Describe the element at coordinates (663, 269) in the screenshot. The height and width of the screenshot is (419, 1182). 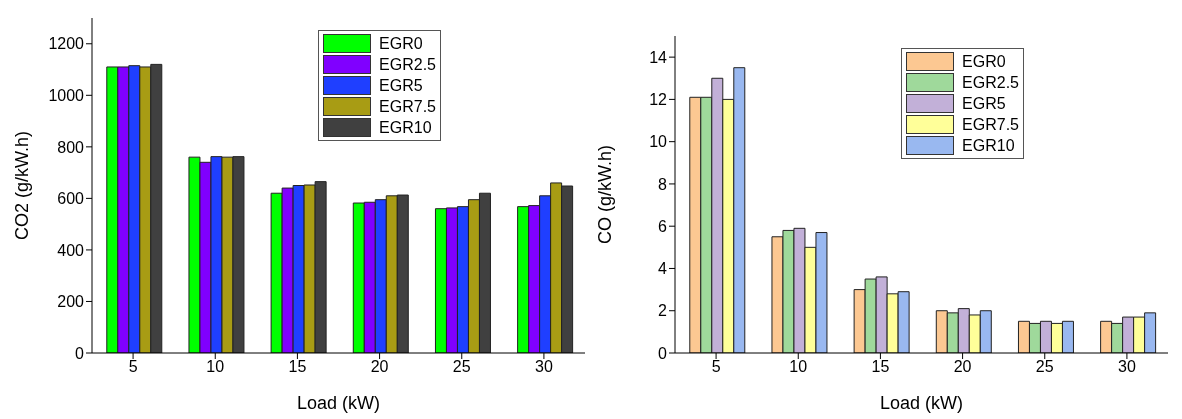
I see `y-tick-label: 4` at that location.